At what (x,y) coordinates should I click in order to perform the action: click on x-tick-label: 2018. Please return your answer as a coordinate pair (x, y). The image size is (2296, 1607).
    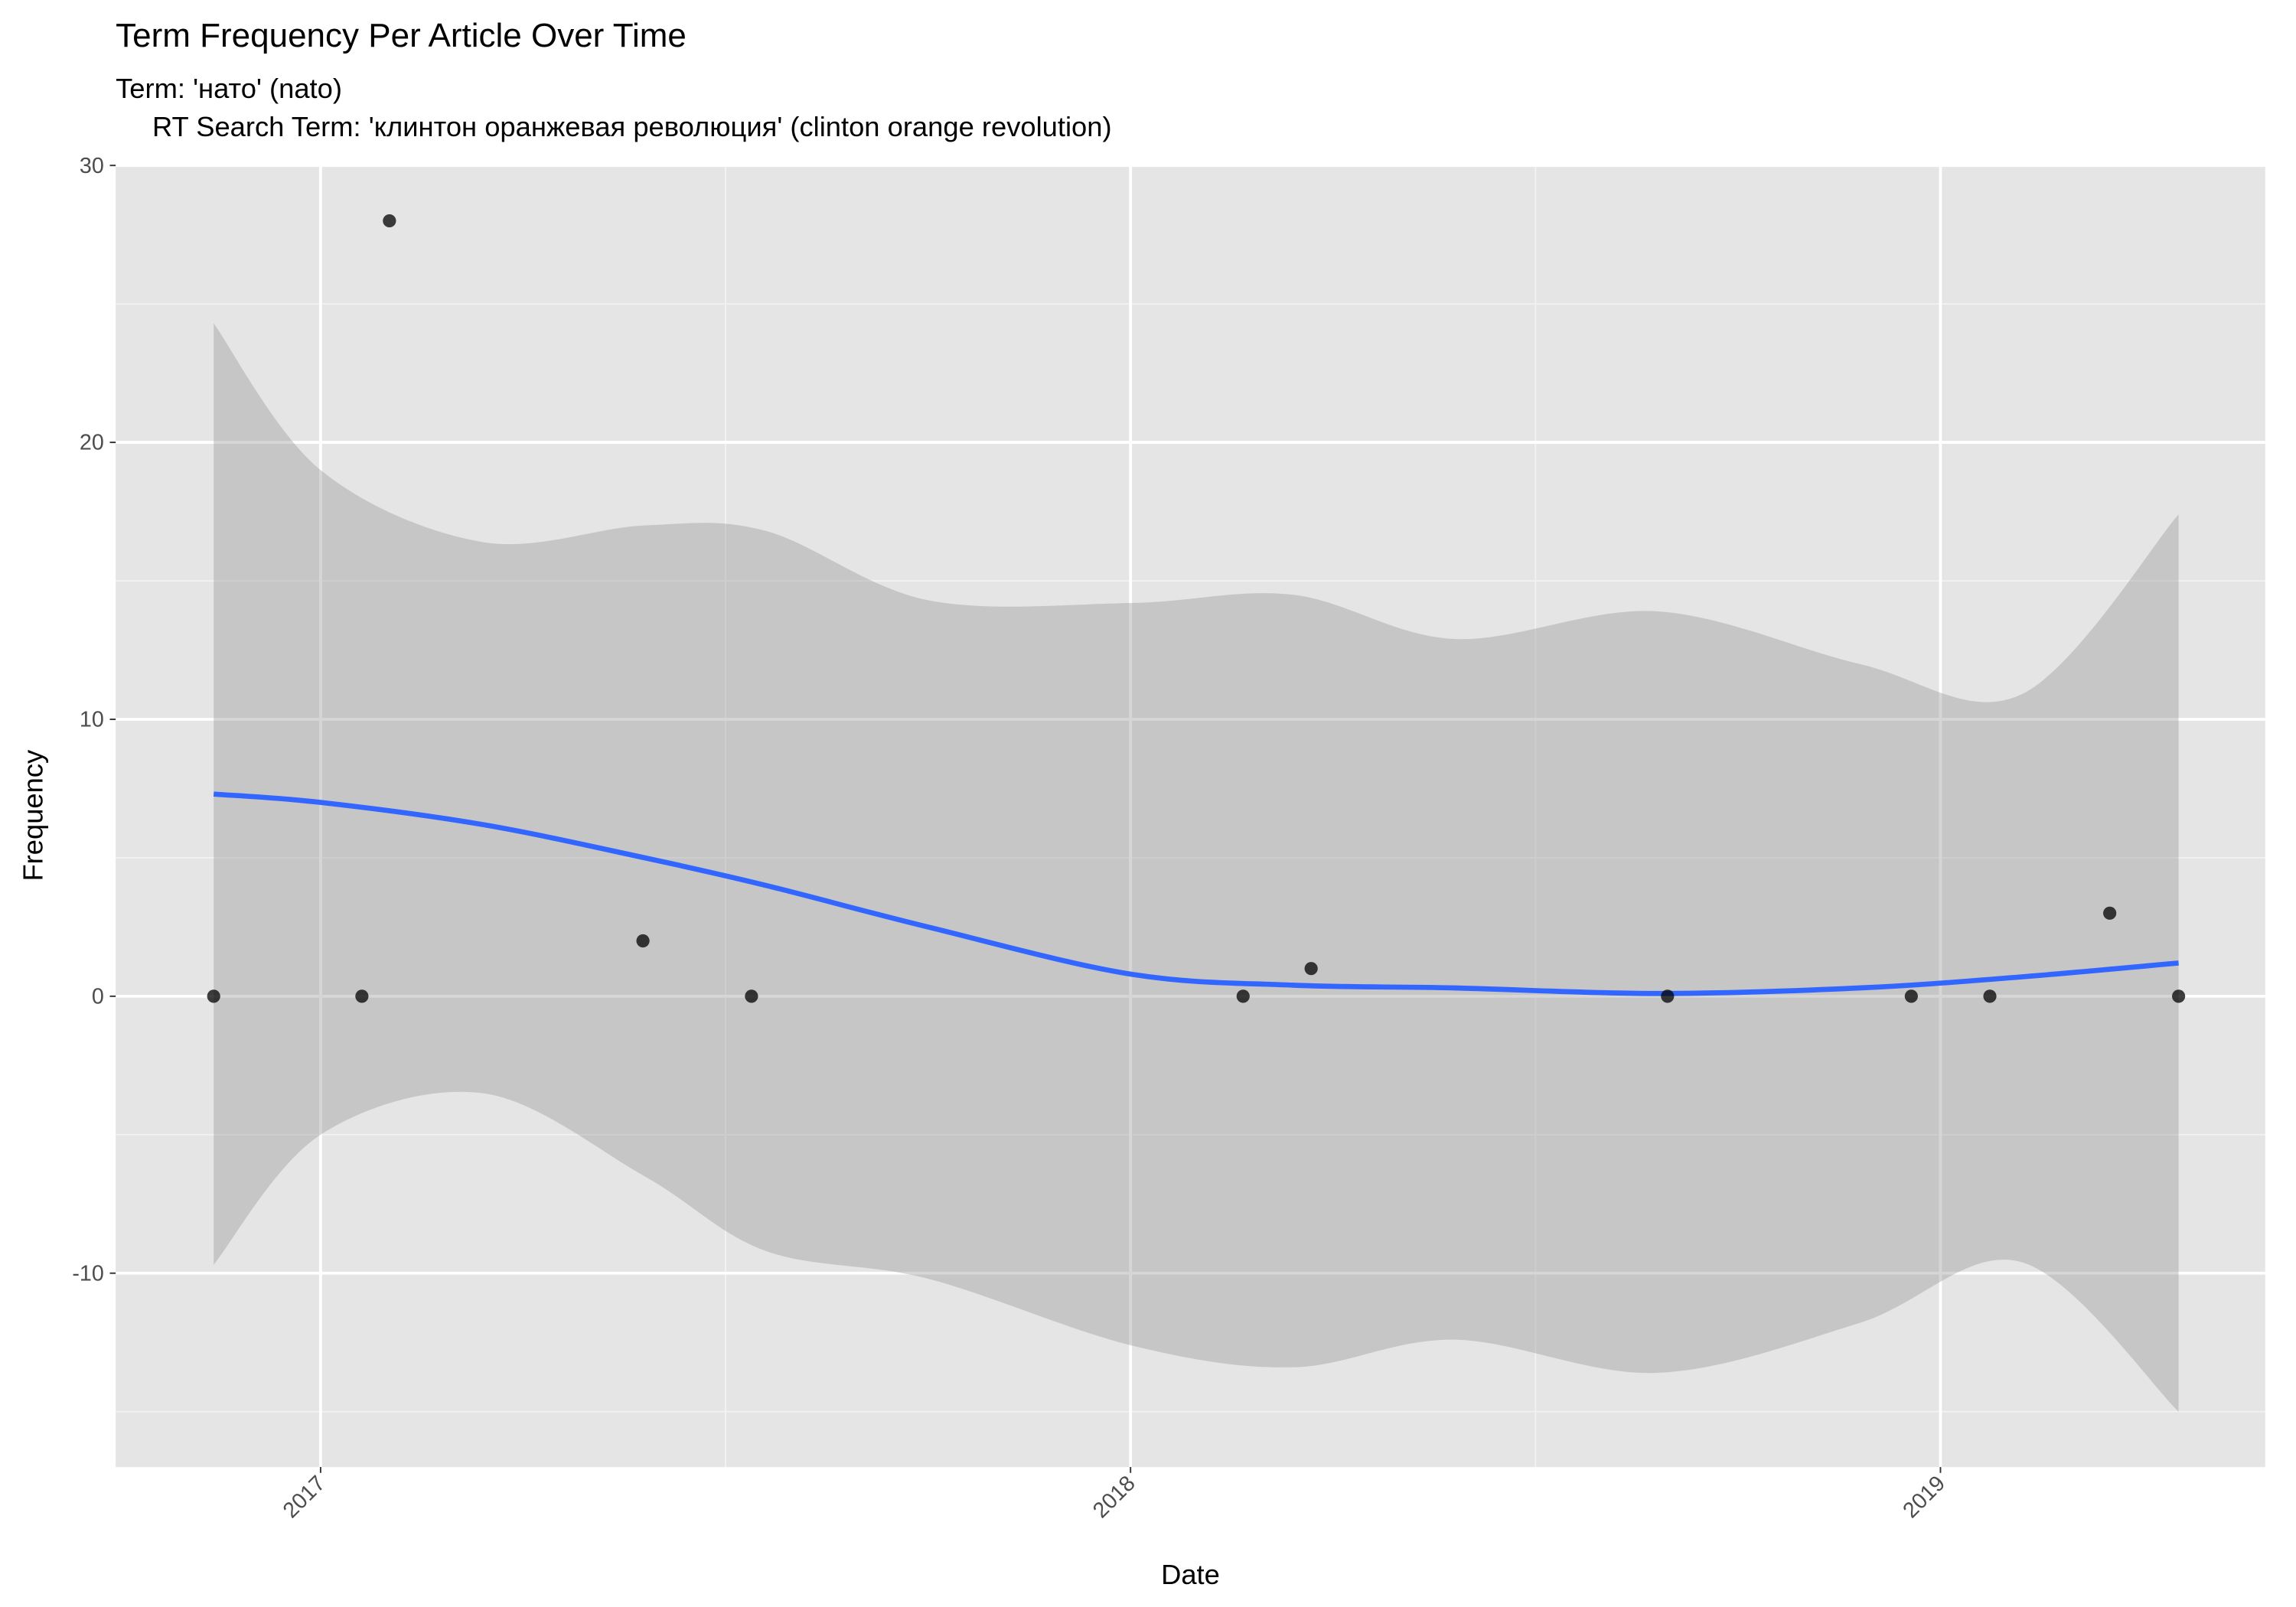
    Looking at the image, I should click on (1114, 1497).